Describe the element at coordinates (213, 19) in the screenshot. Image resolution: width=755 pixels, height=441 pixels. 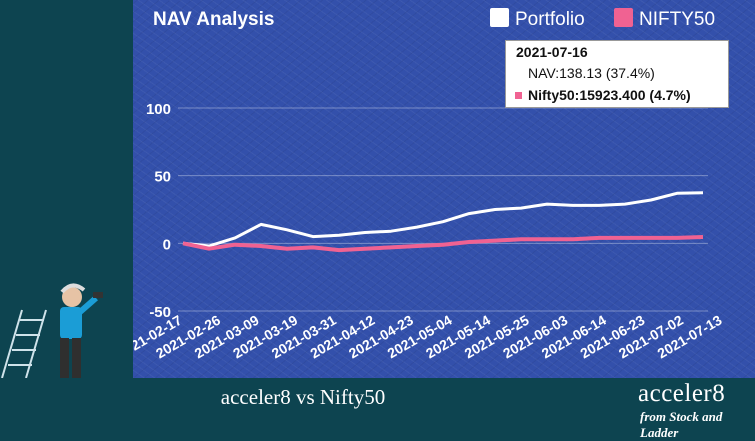
I see `chart-title: NAV Analysis` at that location.